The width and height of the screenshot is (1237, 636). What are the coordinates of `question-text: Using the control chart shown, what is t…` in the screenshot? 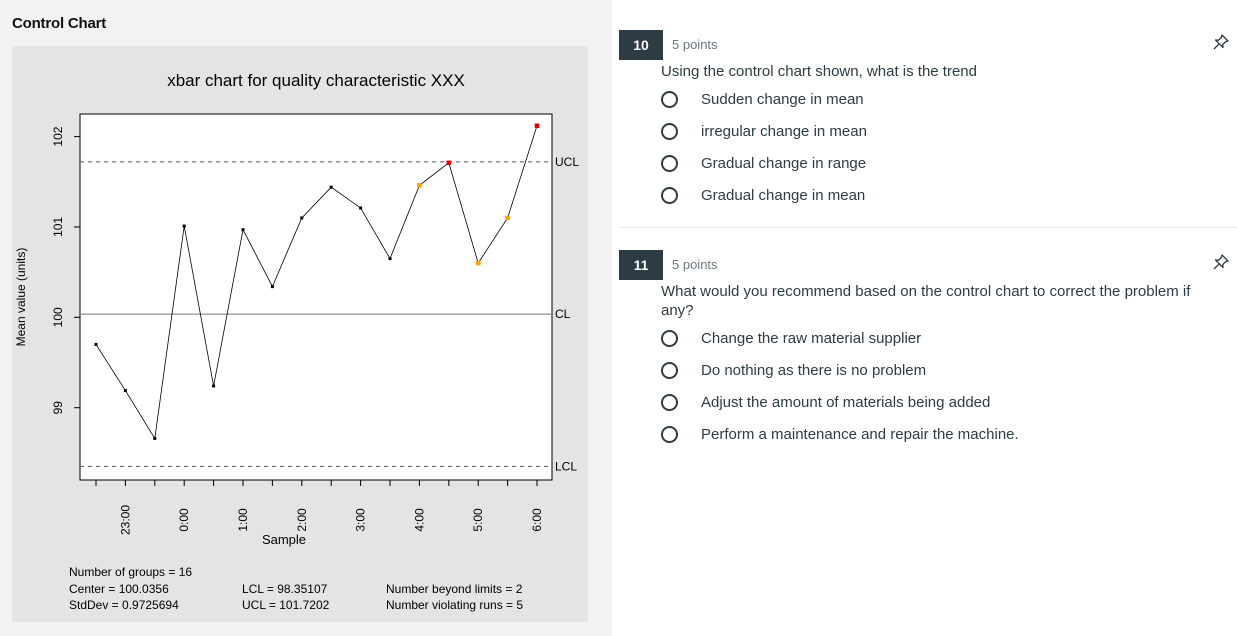 It's located at (819, 71).